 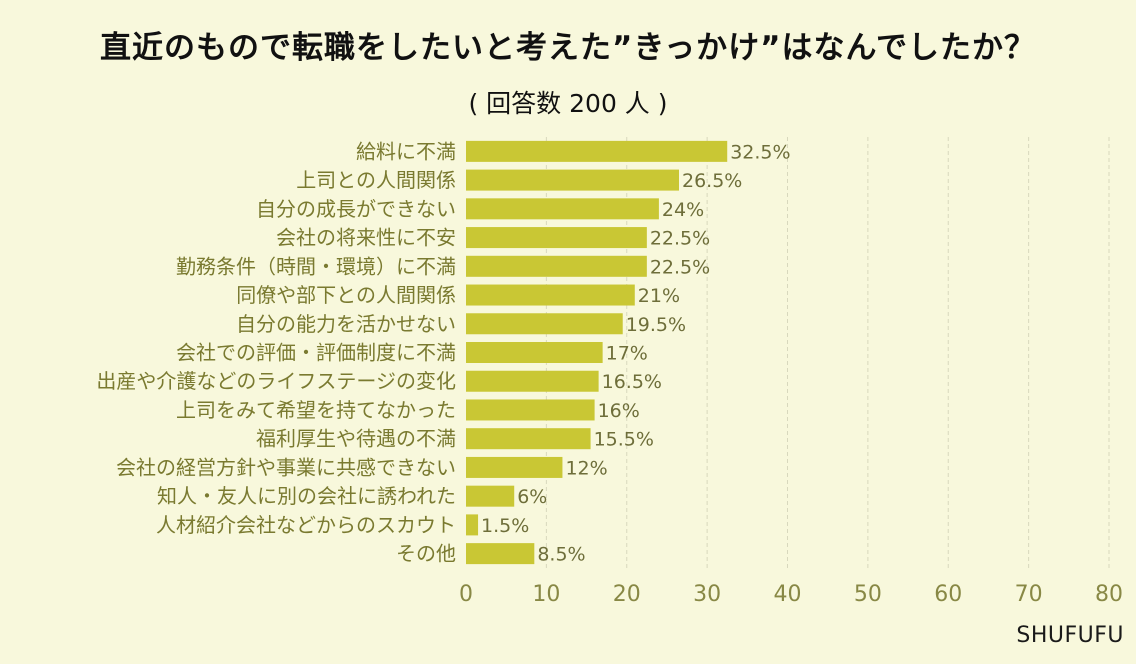 I want to click on value-label: 15.5%, so click(x=624, y=440).